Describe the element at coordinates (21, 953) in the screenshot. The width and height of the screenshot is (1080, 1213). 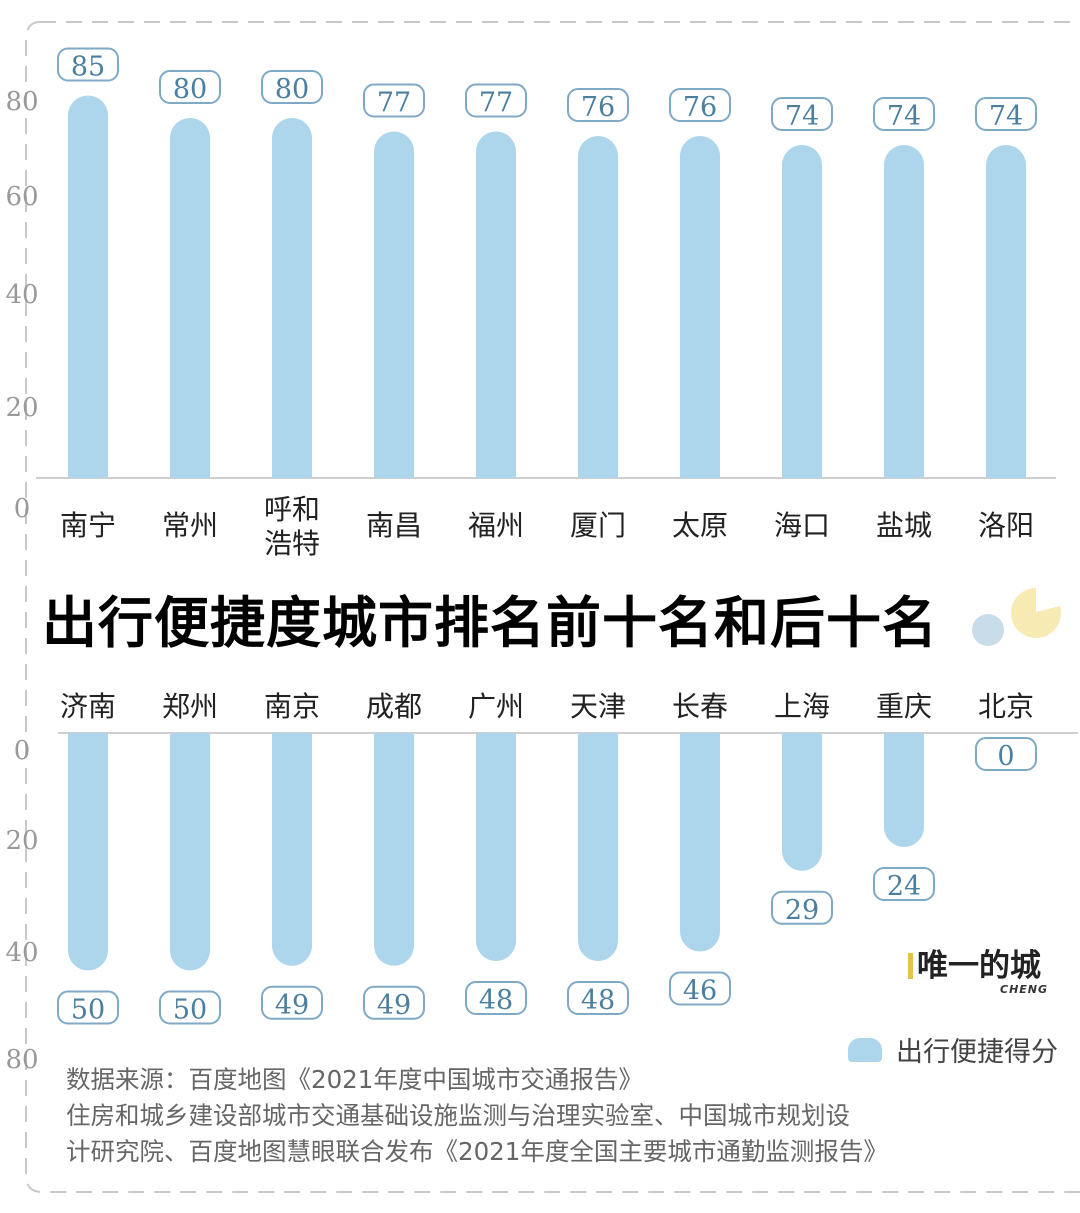
I see `y-tick-label: 40` at that location.